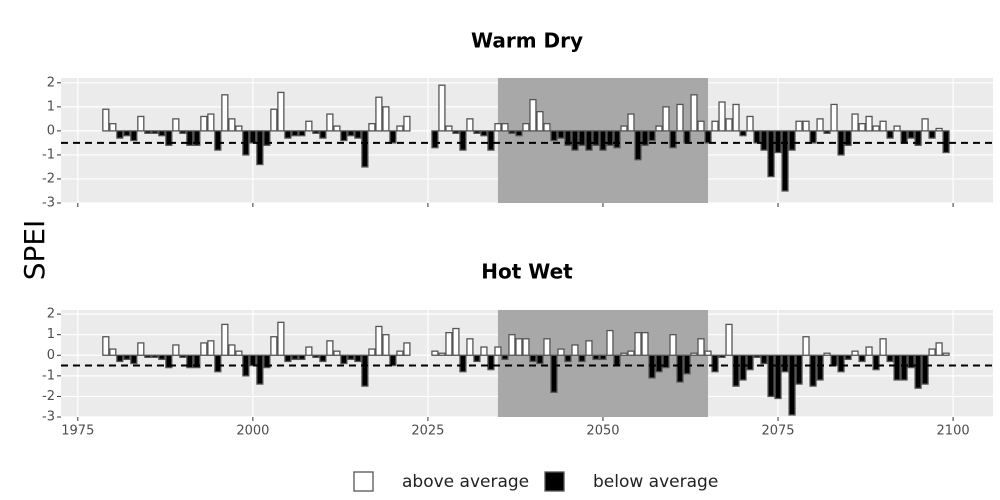 This screenshot has width=1000, height=500. Describe the element at coordinates (51, 334) in the screenshot. I see `y-tick-label: 1` at that location.